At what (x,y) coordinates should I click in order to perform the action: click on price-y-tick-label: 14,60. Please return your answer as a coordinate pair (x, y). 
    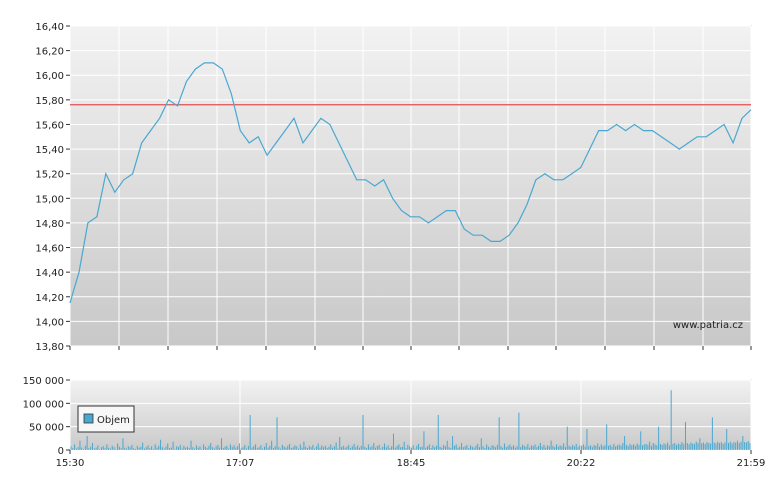
    Looking at the image, I should click on (49, 249).